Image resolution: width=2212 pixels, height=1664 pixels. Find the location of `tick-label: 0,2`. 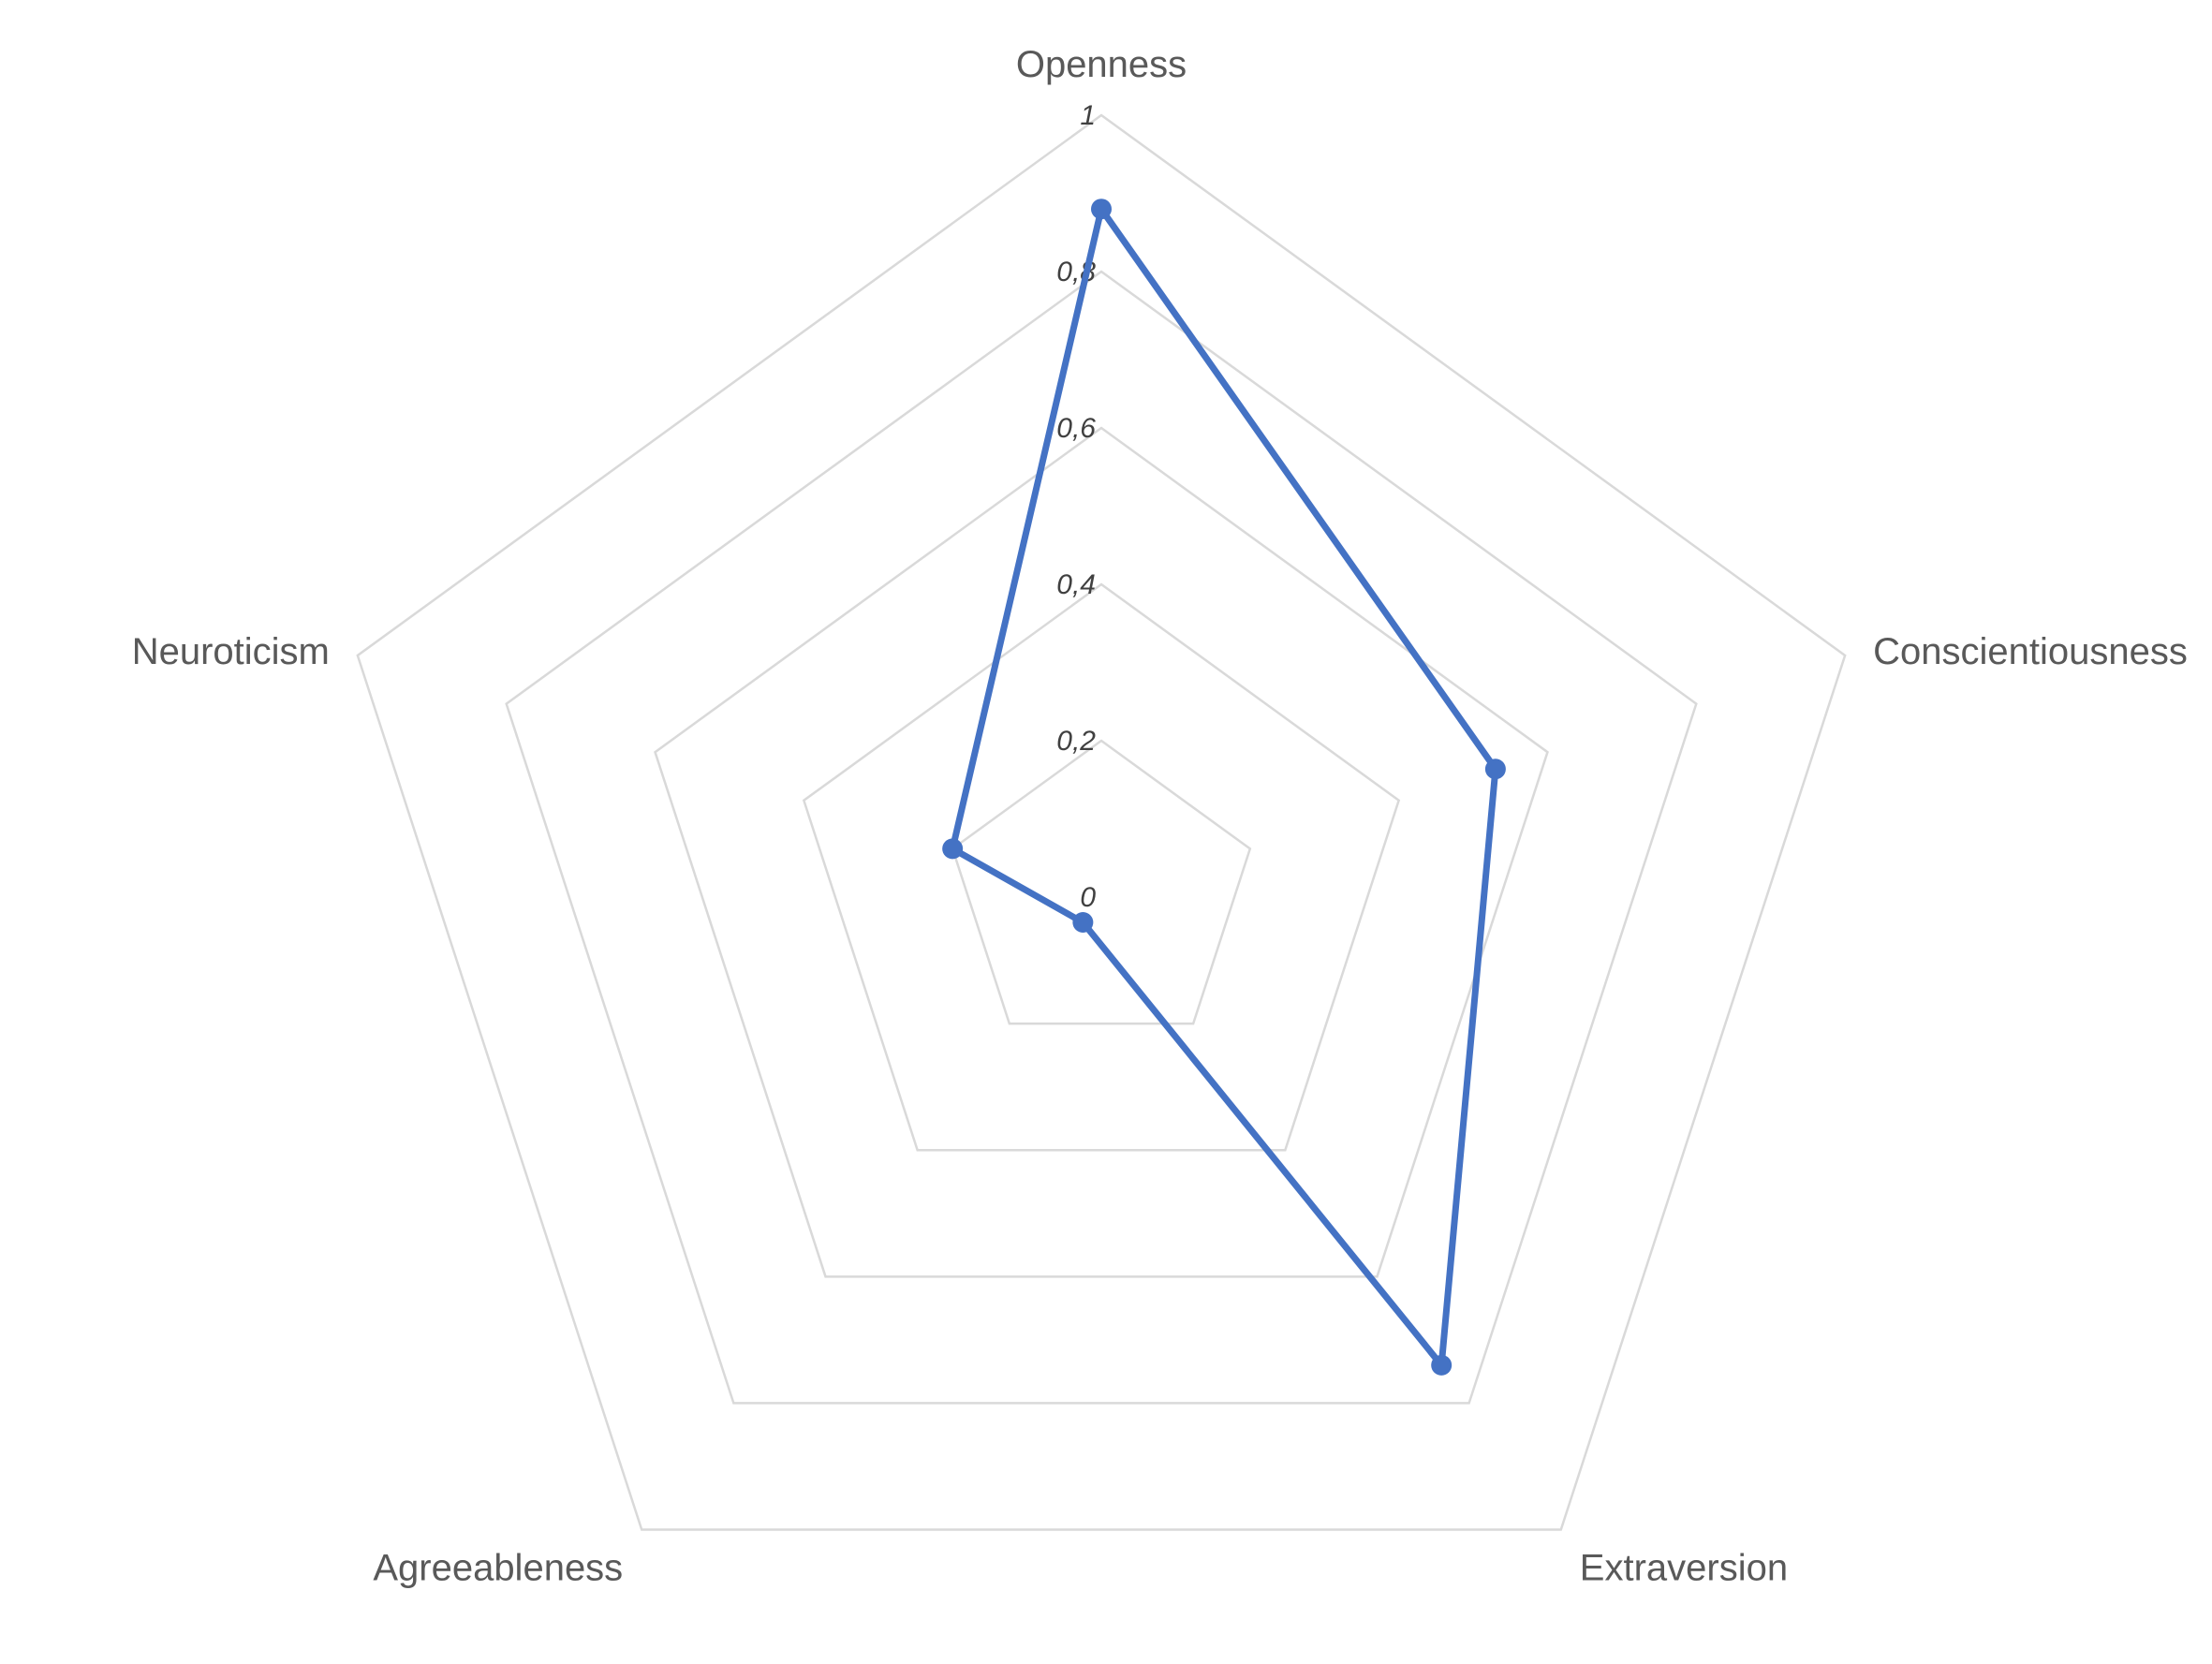

tick-label: 0,2 is located at coordinates (1076, 741).